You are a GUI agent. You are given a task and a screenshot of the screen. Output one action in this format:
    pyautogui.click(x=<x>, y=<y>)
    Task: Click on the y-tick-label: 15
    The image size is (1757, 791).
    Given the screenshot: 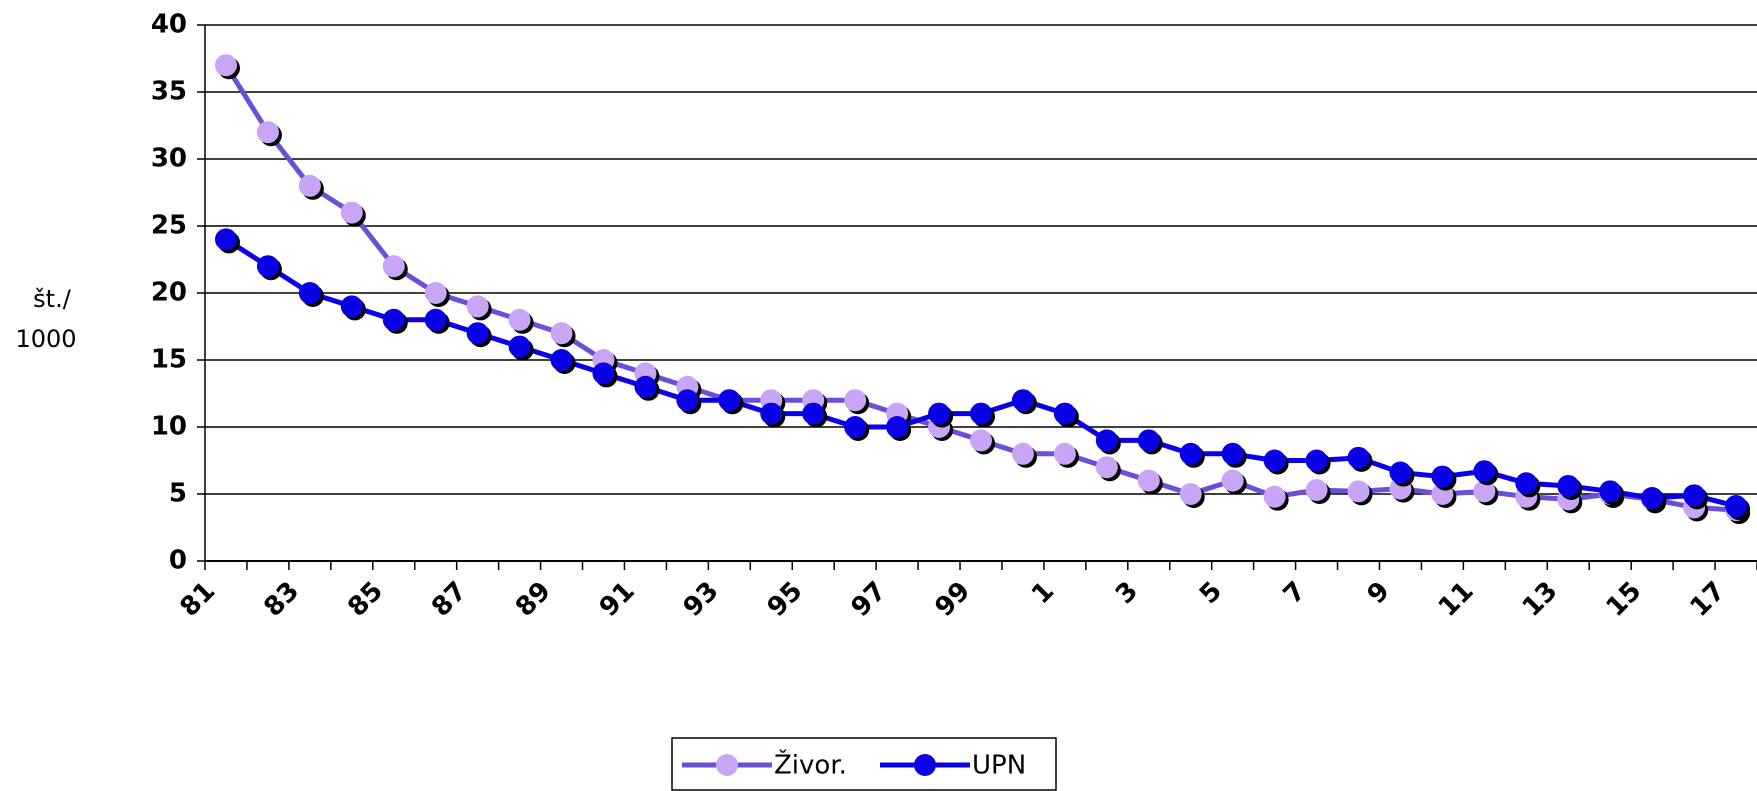 What is the action you would take?
    pyautogui.click(x=169, y=360)
    